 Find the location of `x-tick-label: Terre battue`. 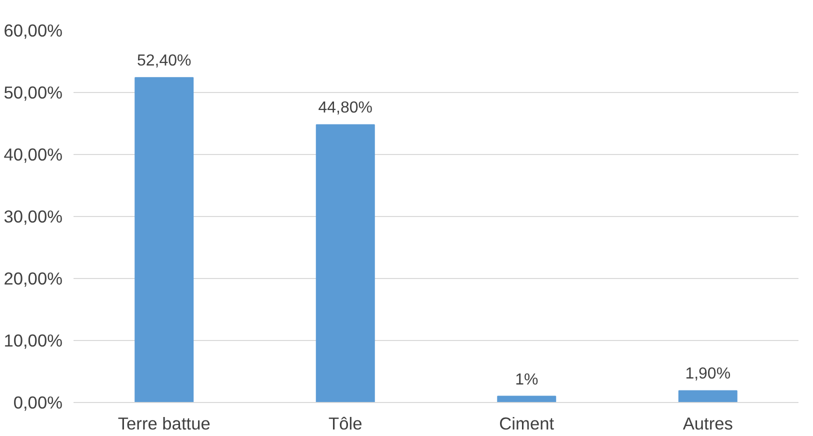

x-tick-label: Terre battue is located at coordinates (164, 424).